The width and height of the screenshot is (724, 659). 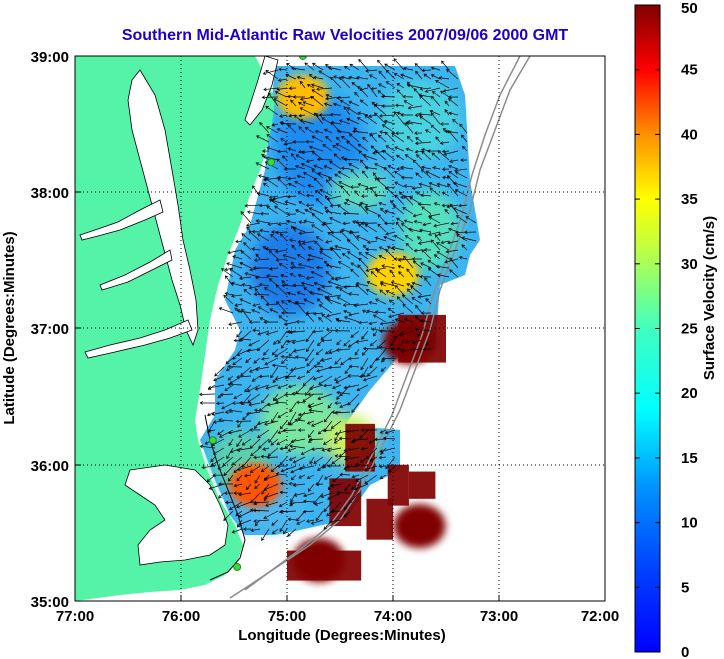 I want to click on colorbar-tick-label: 45, so click(x=689, y=70).